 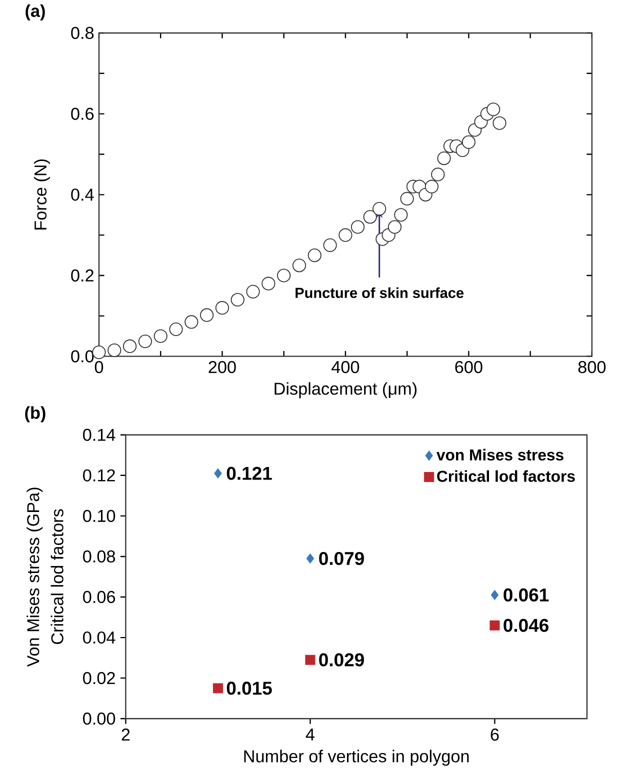 What do you see at coordinates (35, 414) in the screenshot?
I see `chart-title: (b)` at bounding box center [35, 414].